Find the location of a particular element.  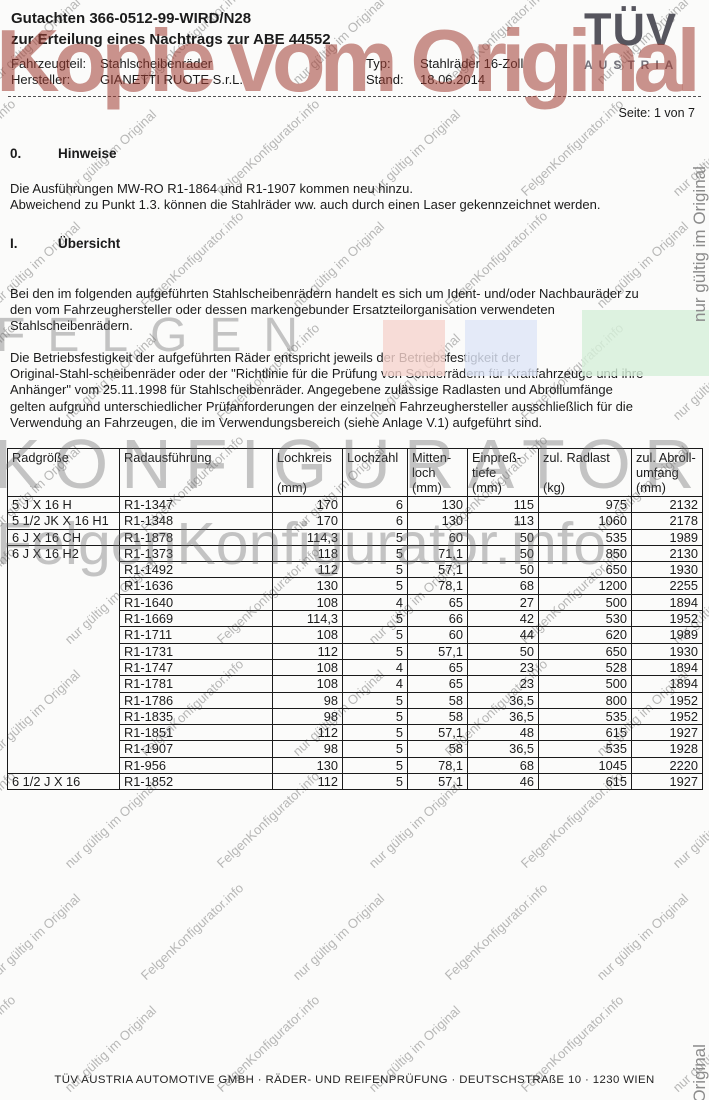

cell-radausfuehrung: R1-1747 is located at coordinates (196, 667).